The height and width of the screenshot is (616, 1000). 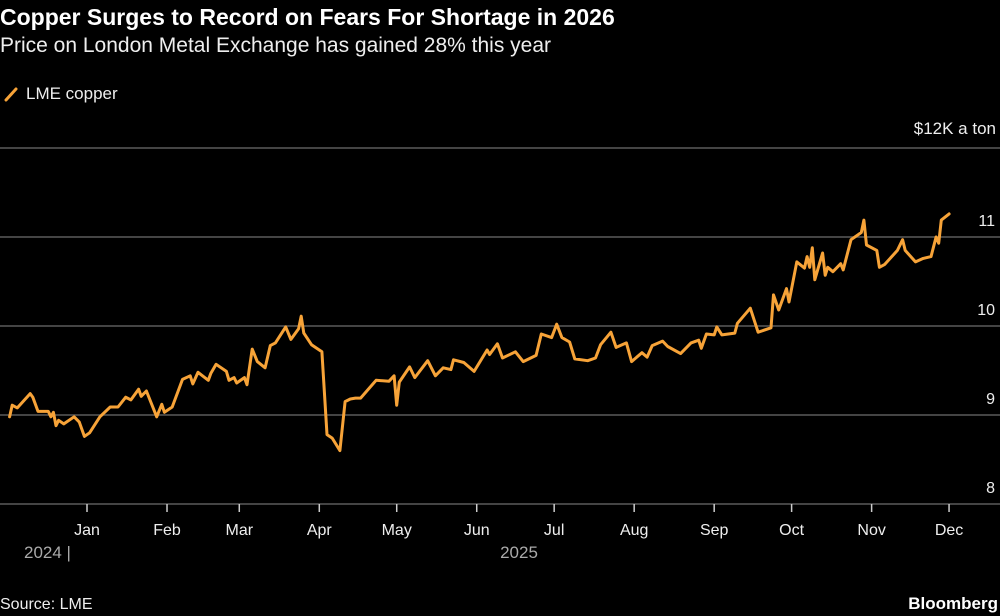 What do you see at coordinates (477, 530) in the screenshot?
I see `x-tick-label: Jun` at bounding box center [477, 530].